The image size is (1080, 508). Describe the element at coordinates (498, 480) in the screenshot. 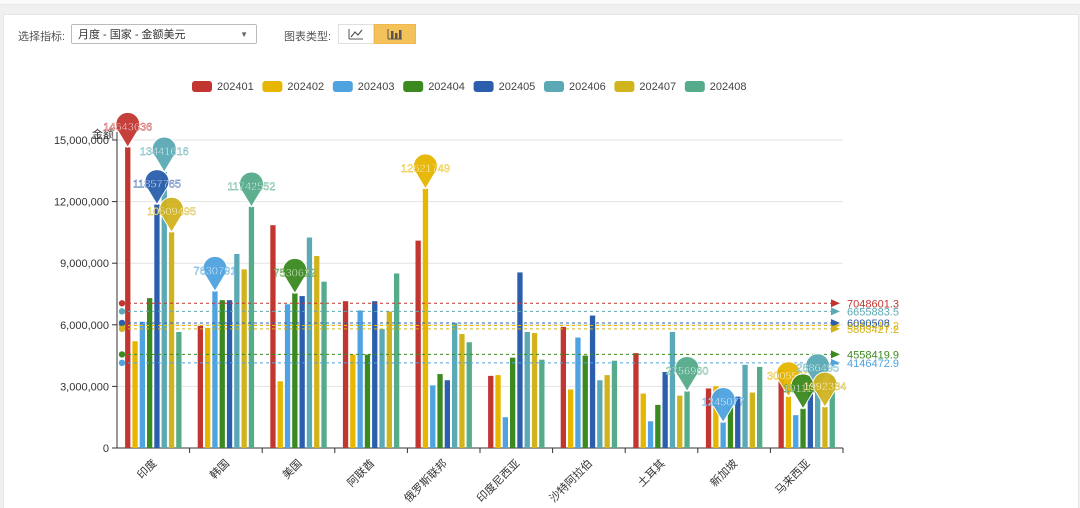

I see `x-tick-label: 印度尼西亚` at that location.